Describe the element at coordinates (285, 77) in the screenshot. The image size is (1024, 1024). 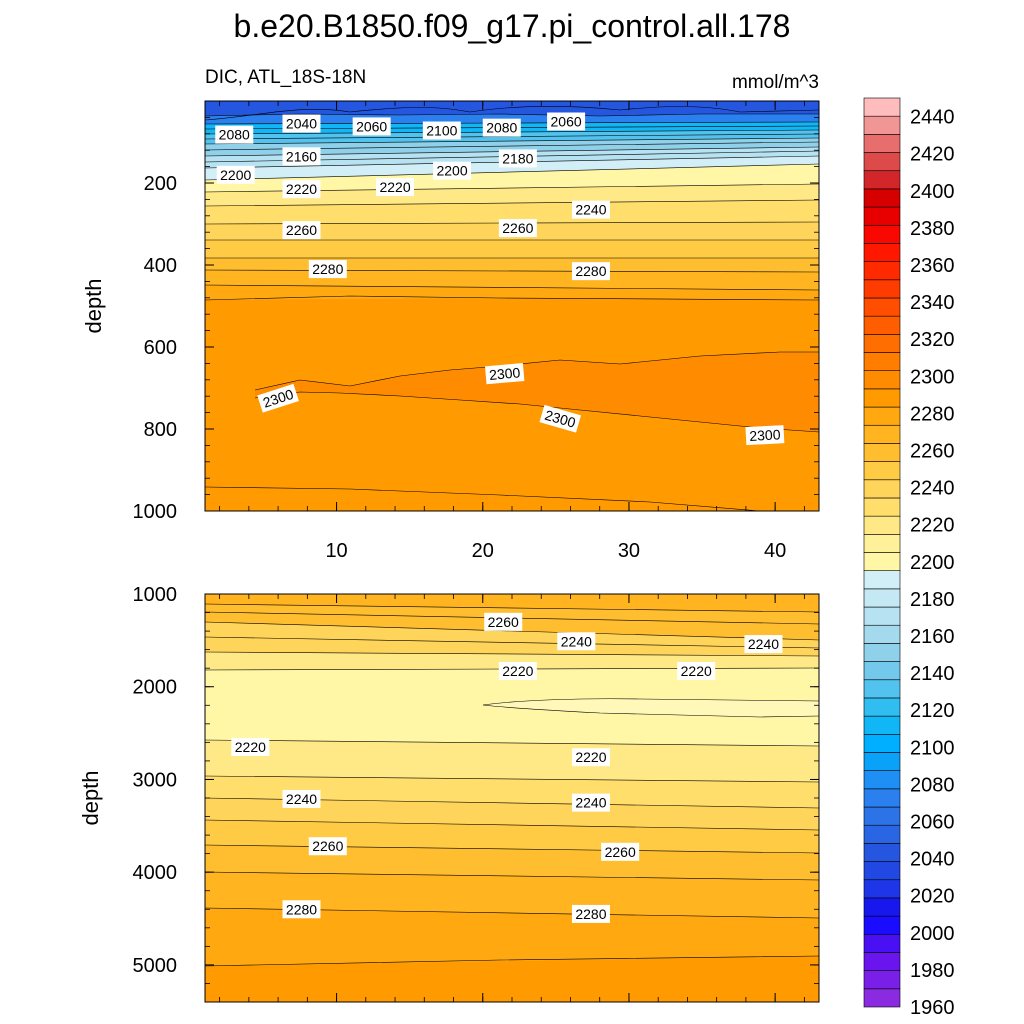
I see `left-string: DIC, ATL_18S-18N` at that location.